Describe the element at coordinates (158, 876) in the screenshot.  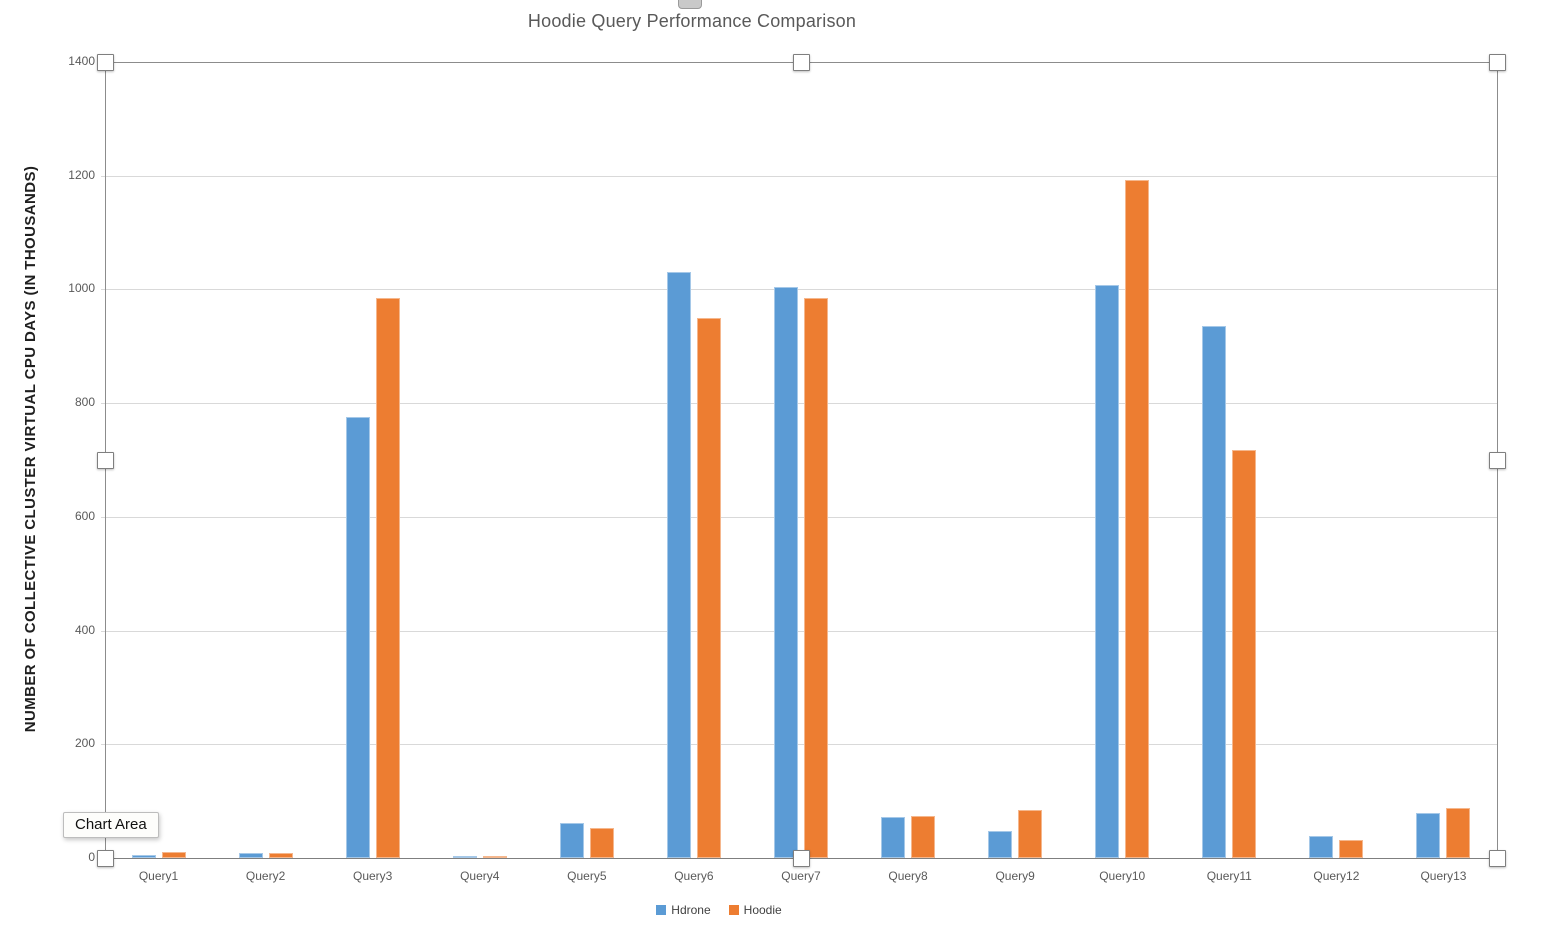
I see `x-axis-label: Query1` at that location.